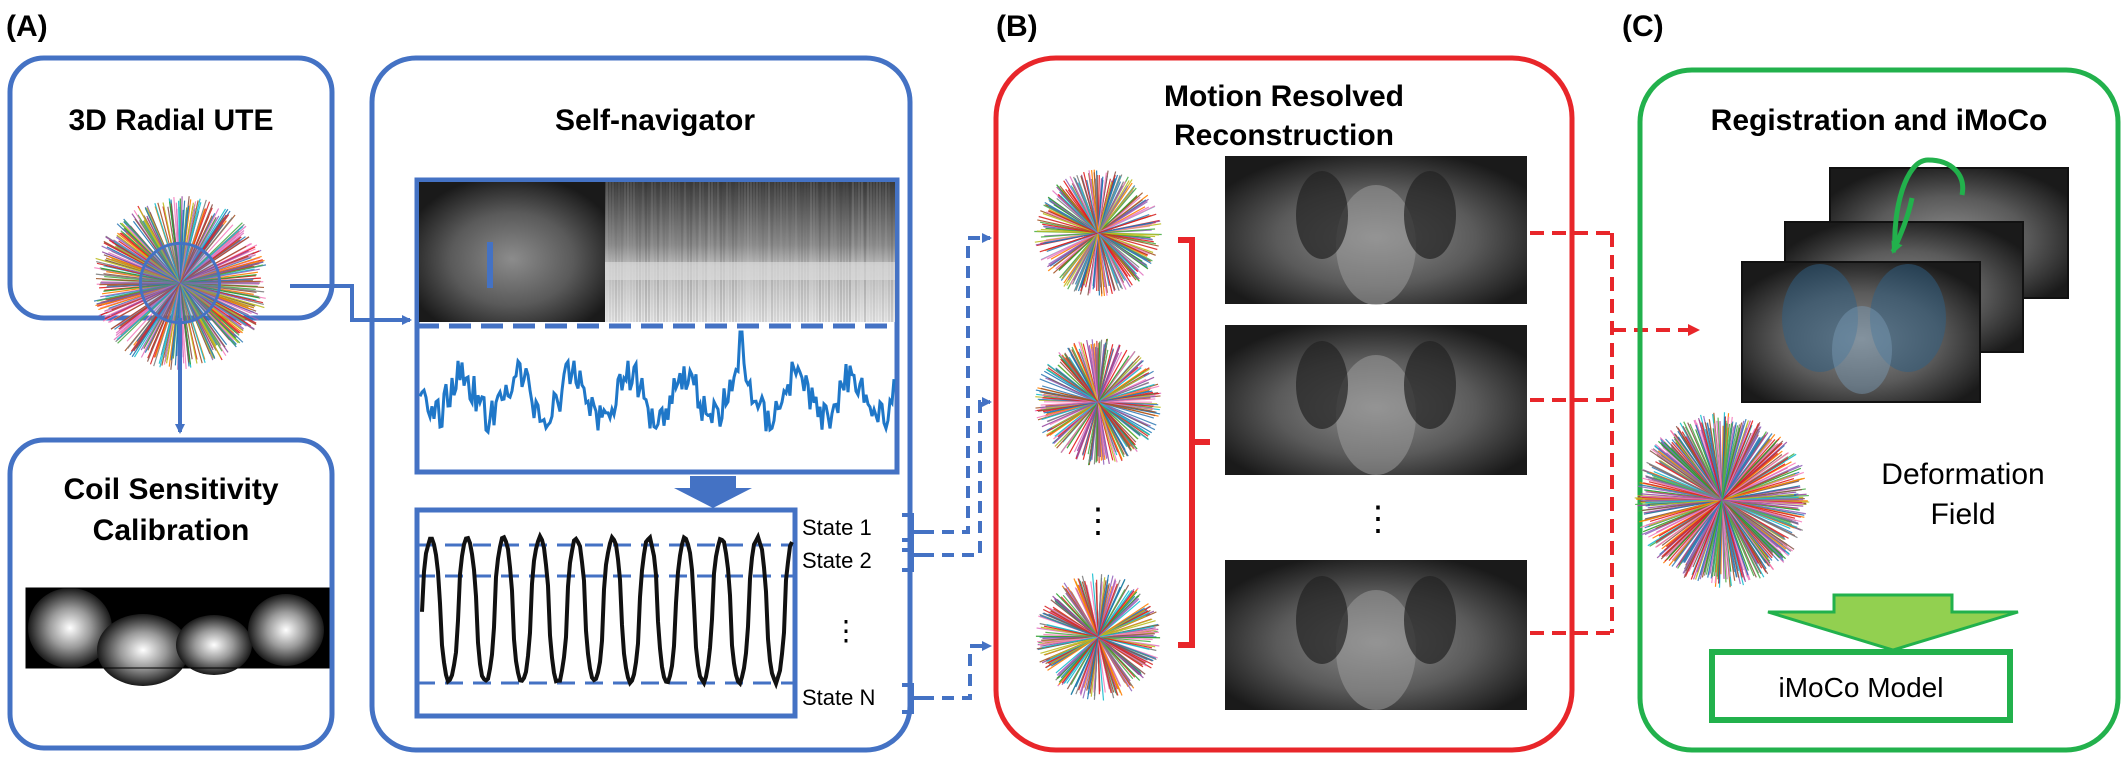 This screenshot has width=2128, height=762. What do you see at coordinates (27, 26) in the screenshot?
I see `panel-a-letter: (A)` at bounding box center [27, 26].